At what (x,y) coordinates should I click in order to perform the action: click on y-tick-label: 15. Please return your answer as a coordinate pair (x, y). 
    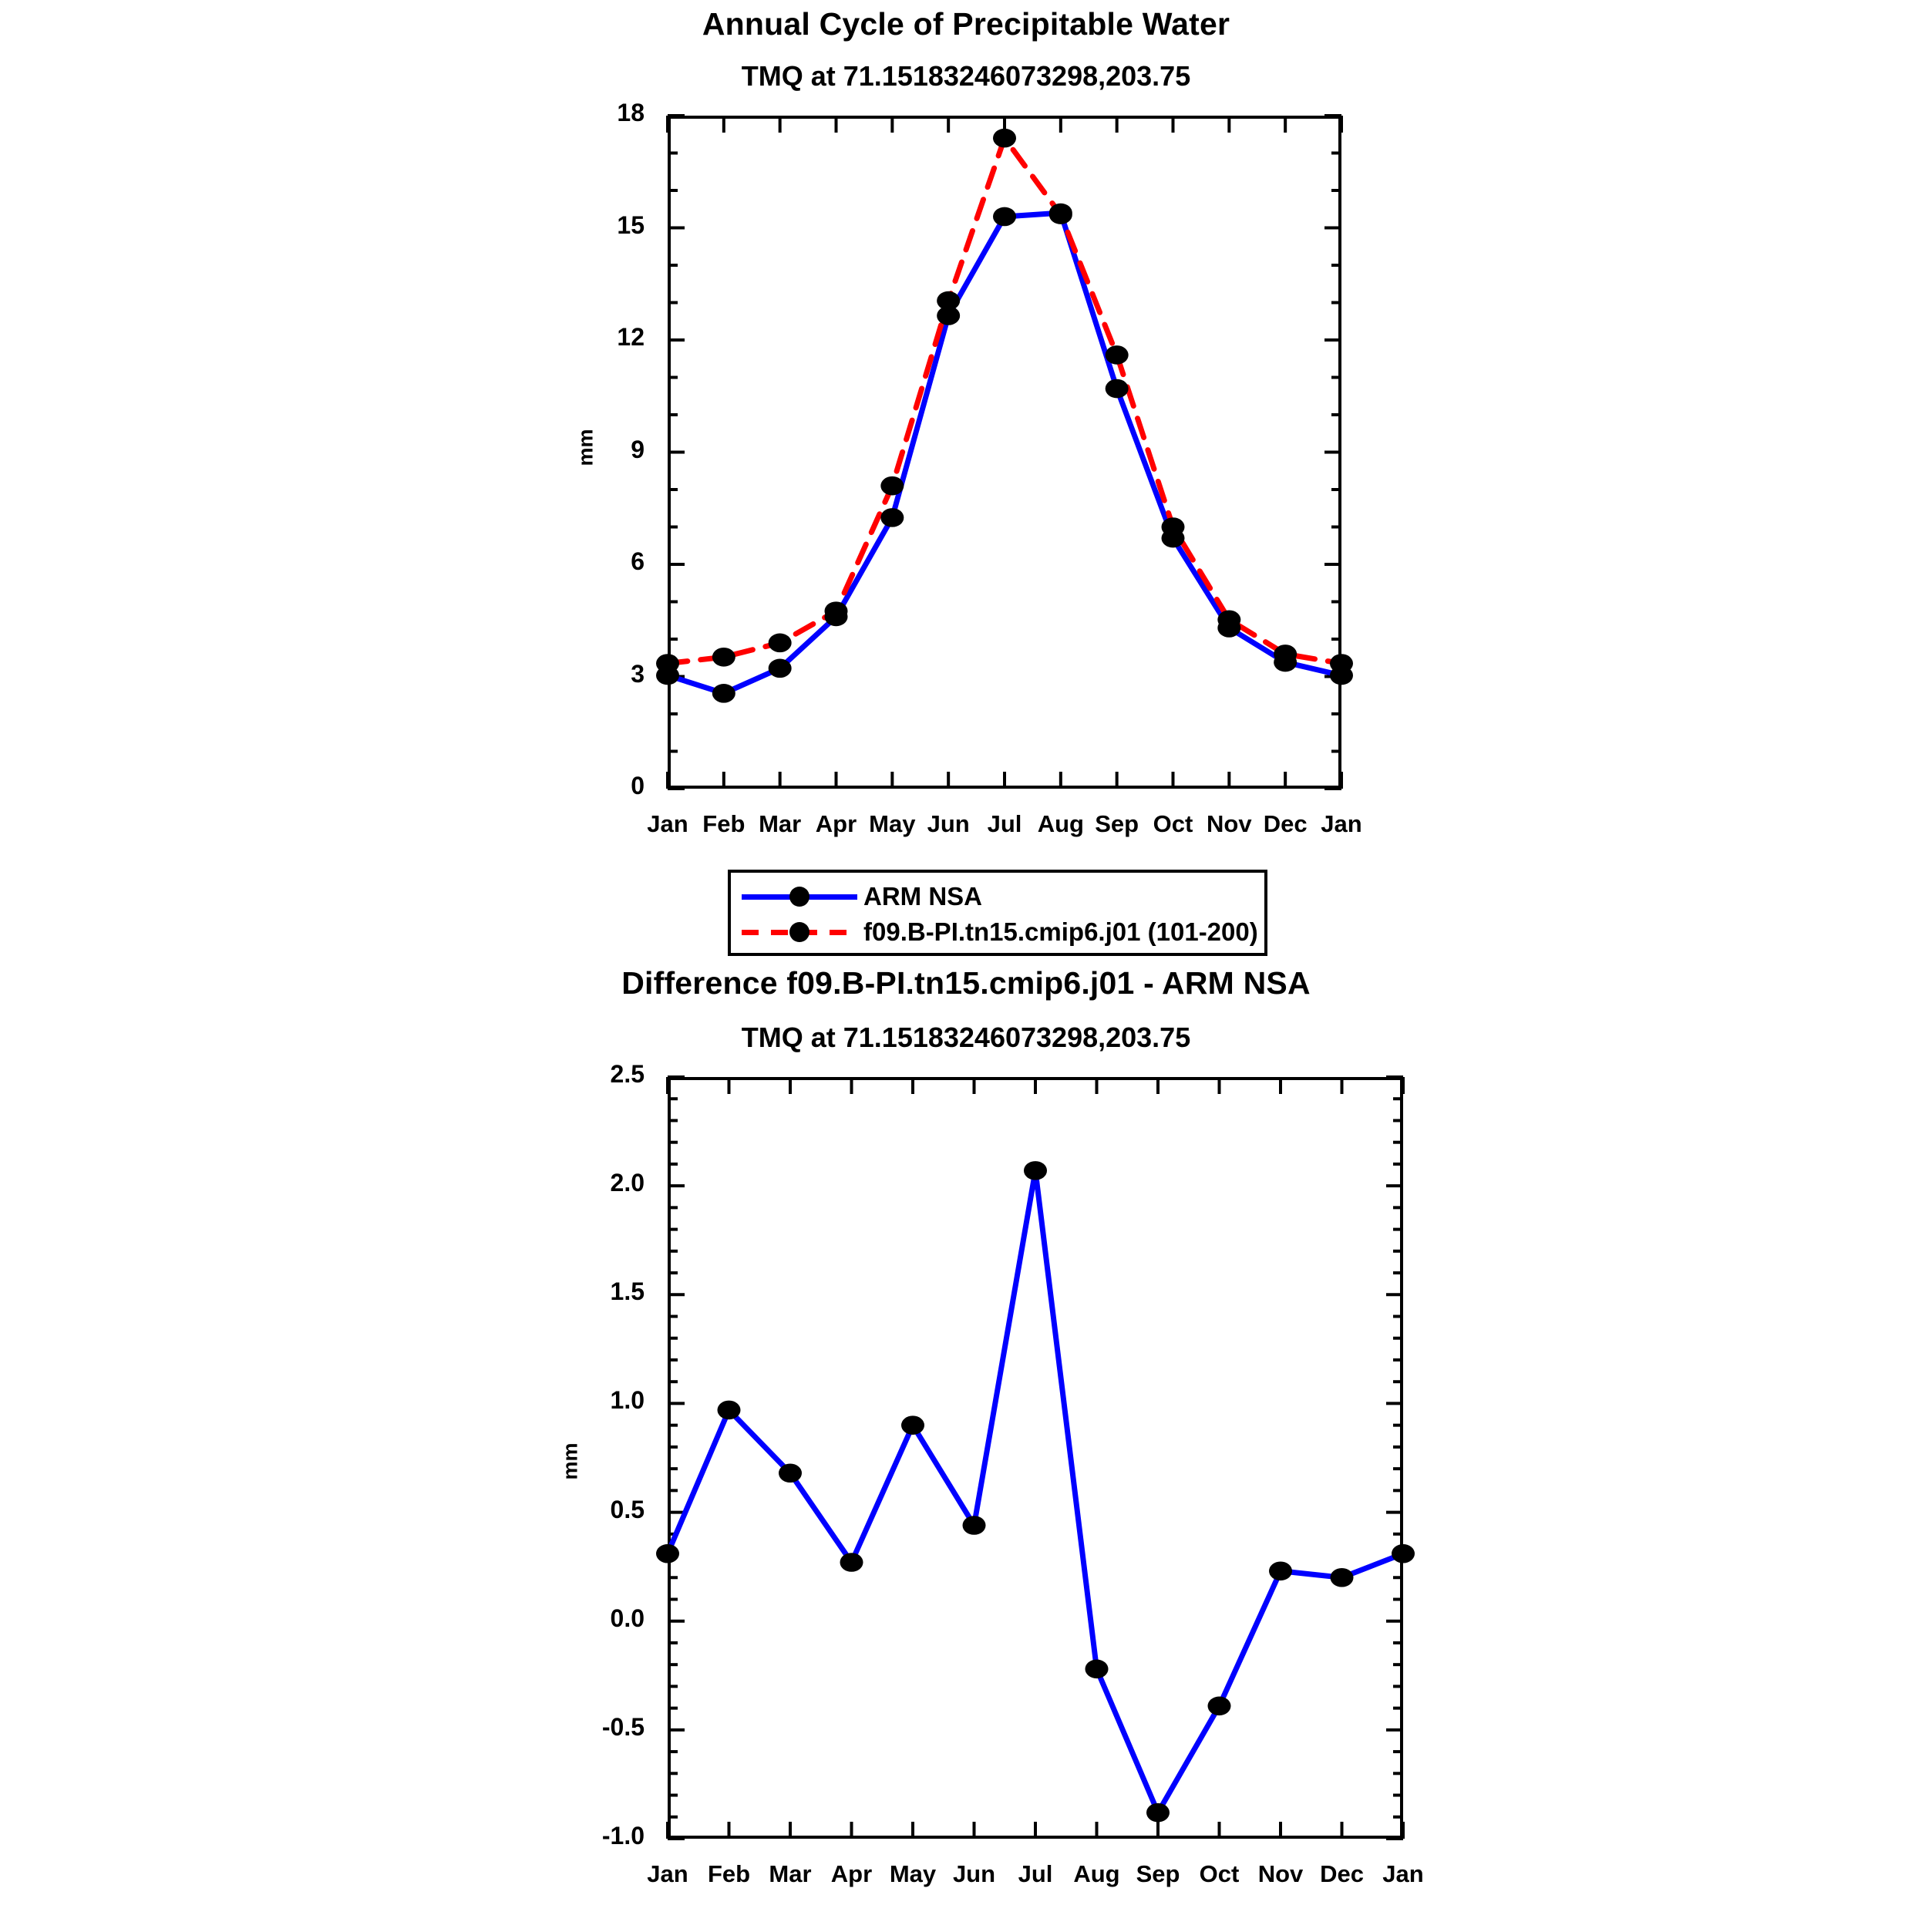
    Looking at the image, I should click on (631, 224).